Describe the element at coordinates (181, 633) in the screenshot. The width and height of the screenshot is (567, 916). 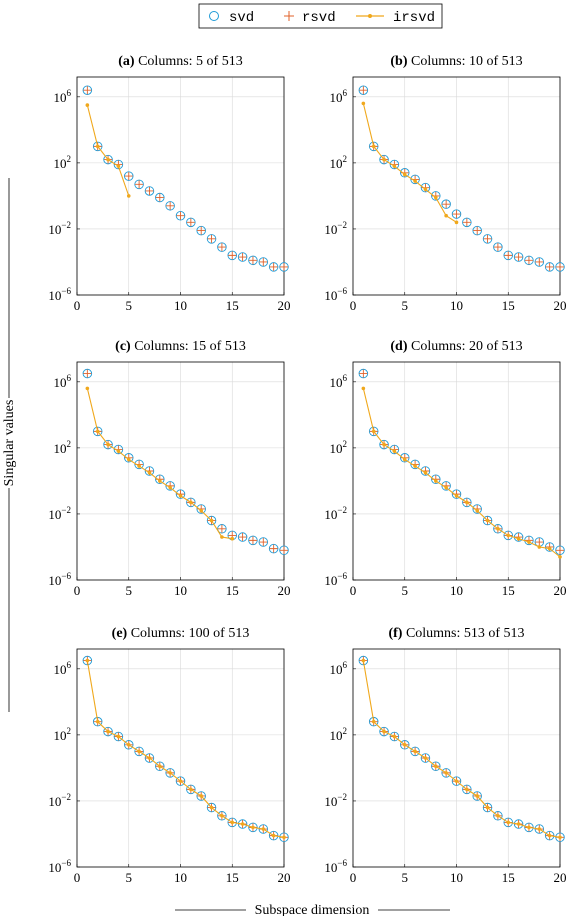
I see `panel-title: (e) Columns: 100 of 513` at that location.